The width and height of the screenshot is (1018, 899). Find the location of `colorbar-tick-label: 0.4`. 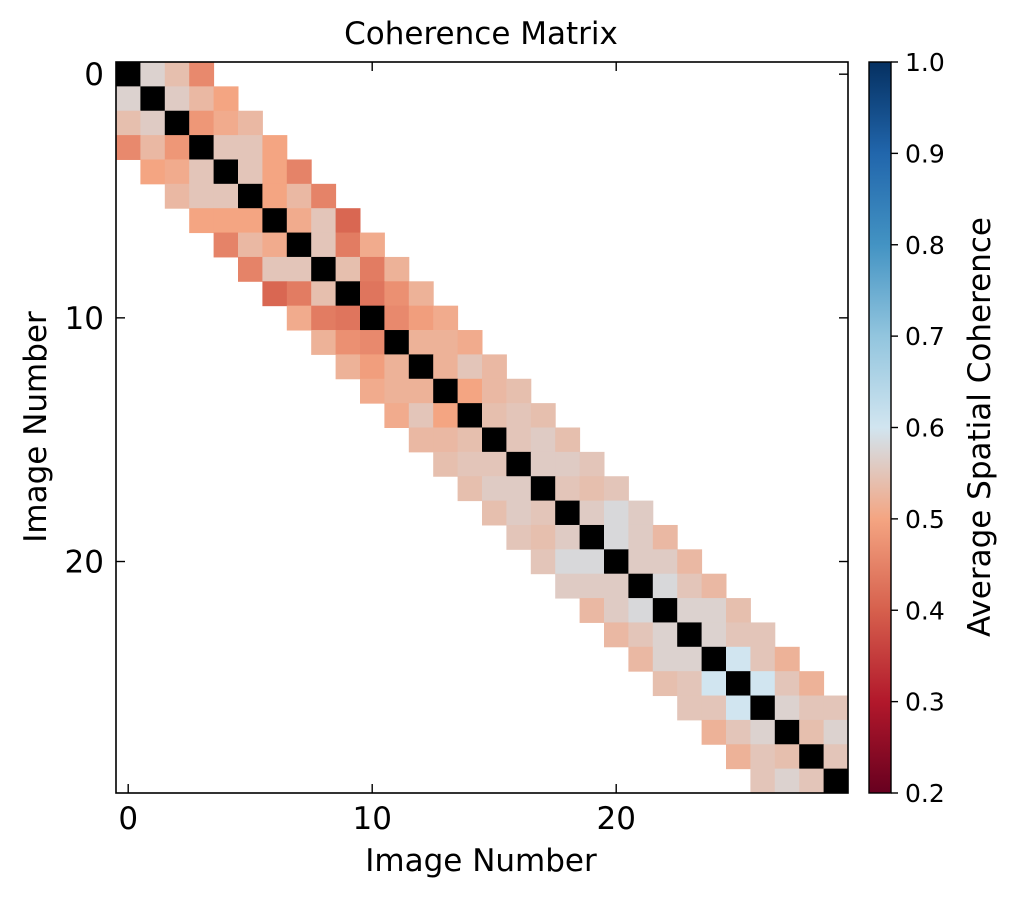

colorbar-tick-label: 0.4 is located at coordinates (925, 610).